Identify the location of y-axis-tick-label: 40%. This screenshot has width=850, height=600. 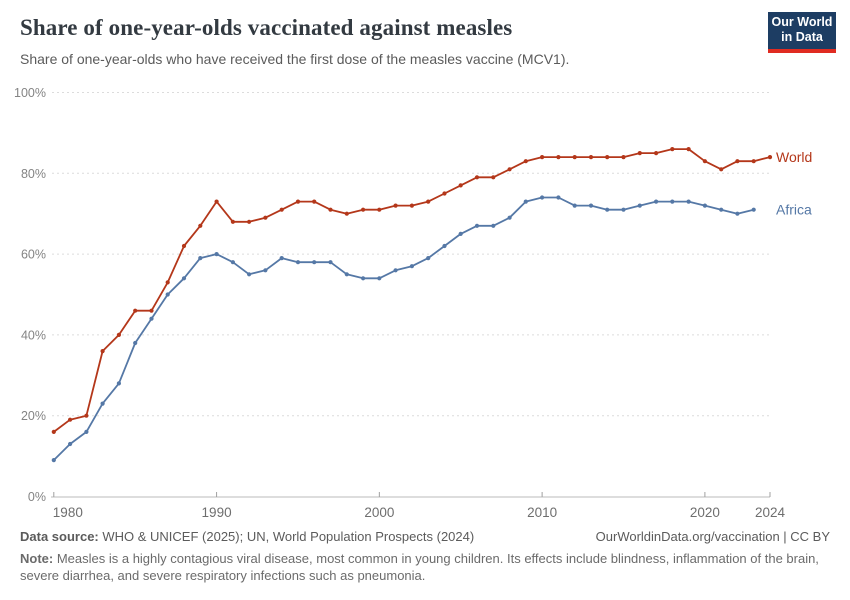
(33, 335).